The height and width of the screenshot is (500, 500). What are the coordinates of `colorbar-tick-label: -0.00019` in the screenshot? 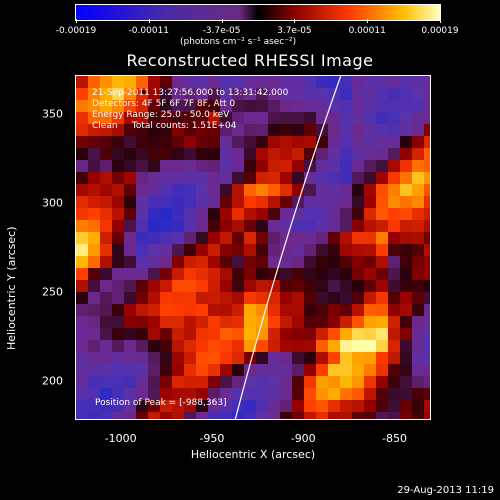 It's located at (76, 31).